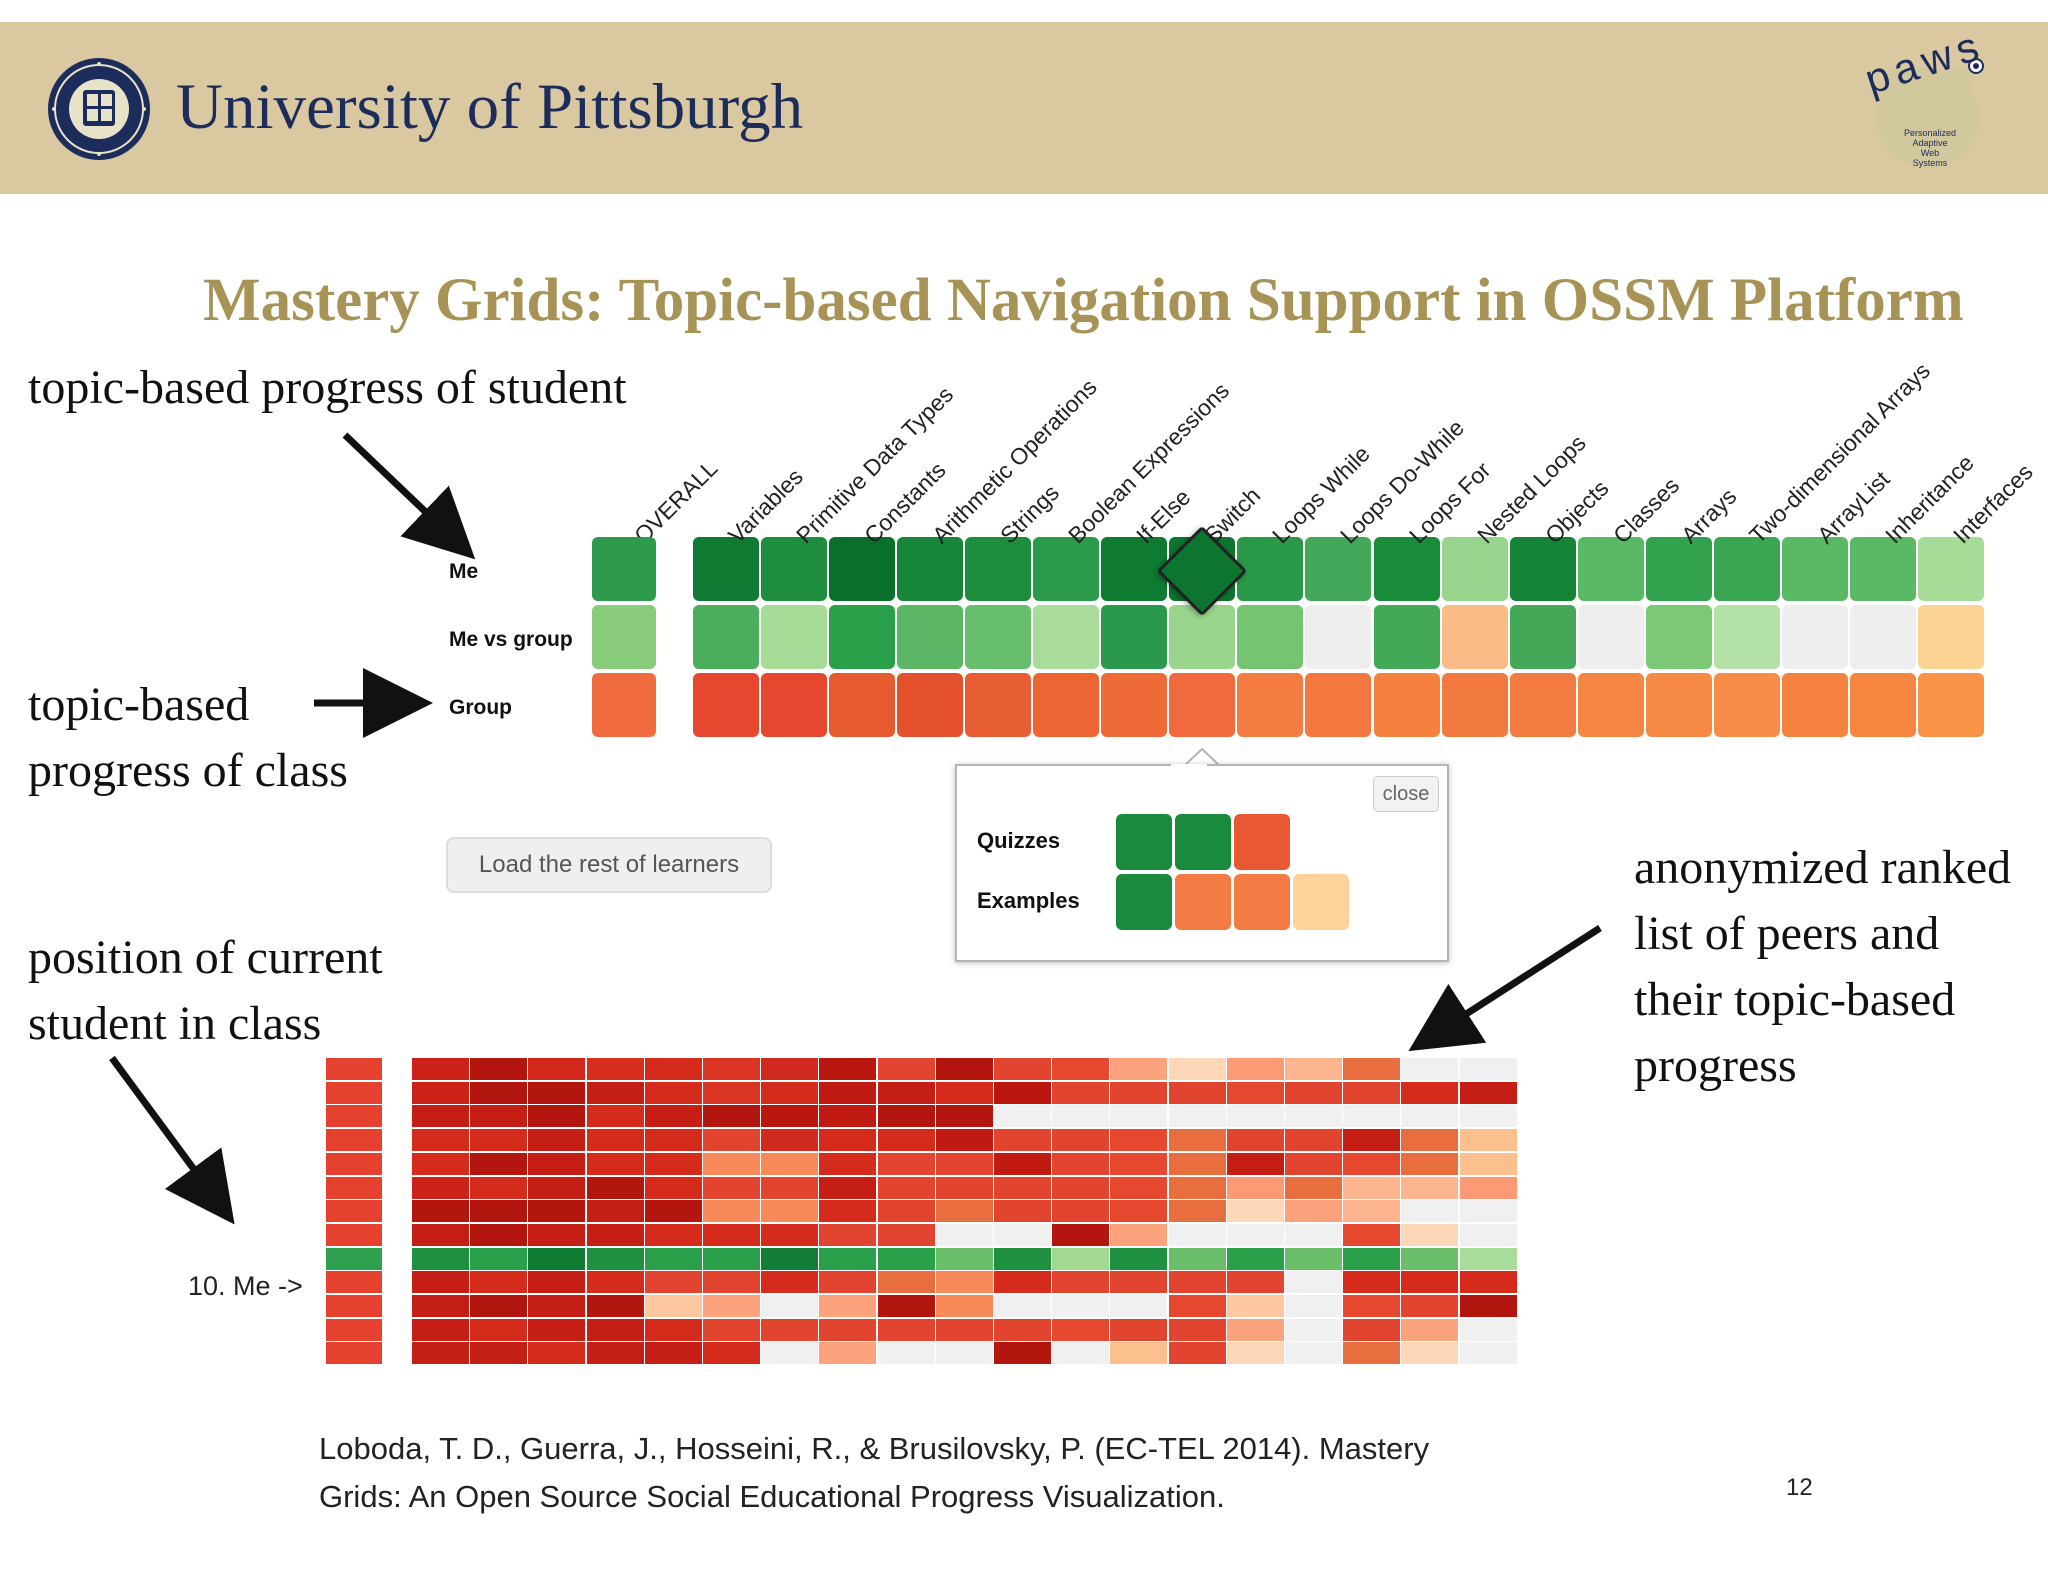 Image resolution: width=2048 pixels, height=1582 pixels. I want to click on peer-row-13-overall, so click(354, 1353).